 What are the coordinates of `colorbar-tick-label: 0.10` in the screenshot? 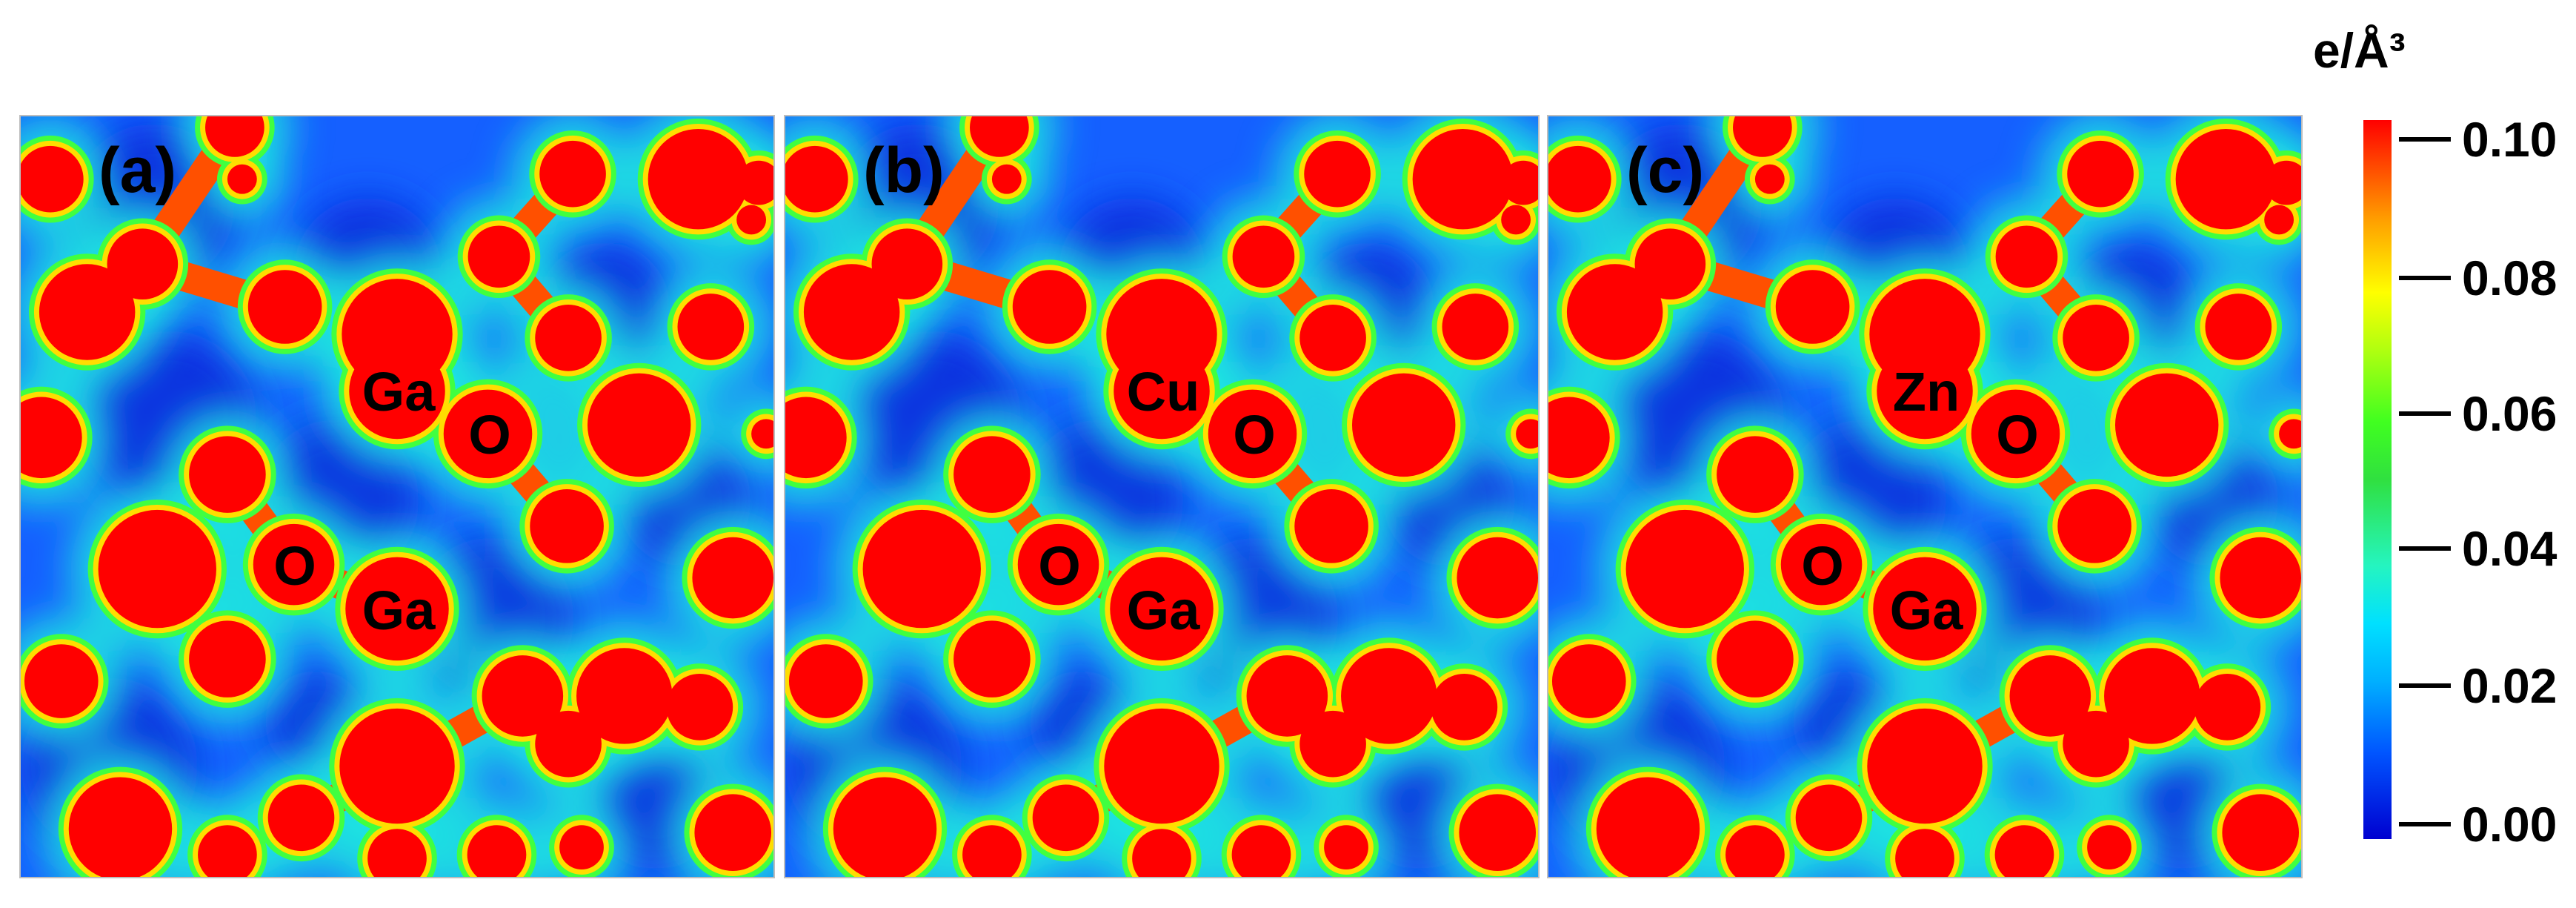 It's located at (2509, 139).